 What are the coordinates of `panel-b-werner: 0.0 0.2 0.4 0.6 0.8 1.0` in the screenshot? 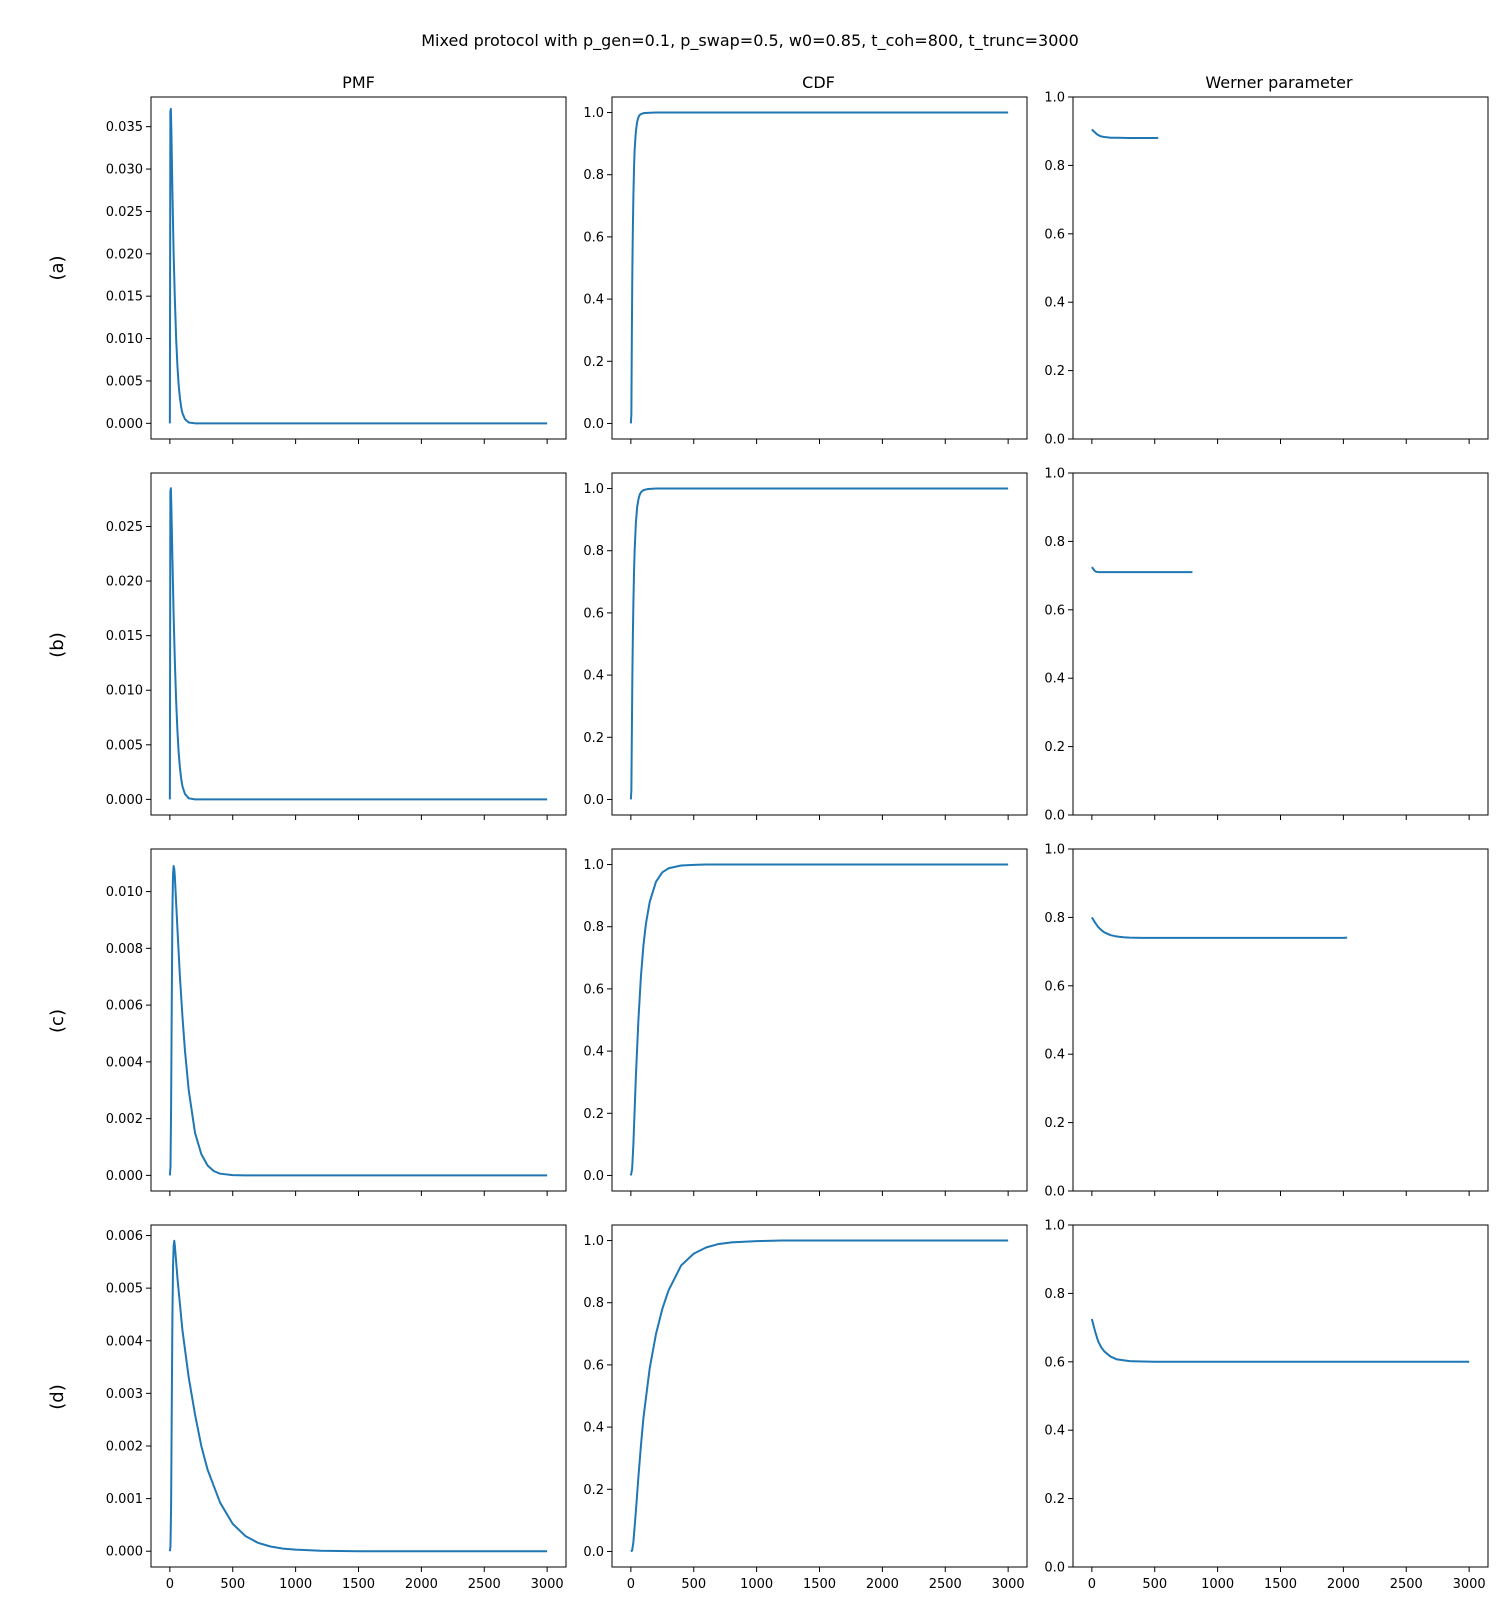 It's located at (1266, 645).